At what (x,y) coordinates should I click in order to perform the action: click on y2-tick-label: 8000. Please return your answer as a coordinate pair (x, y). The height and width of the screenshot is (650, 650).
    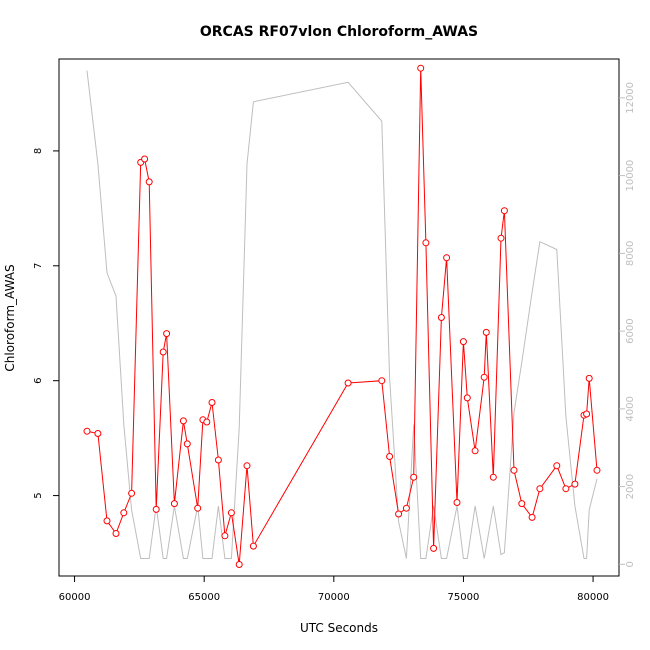
    Looking at the image, I should click on (630, 253).